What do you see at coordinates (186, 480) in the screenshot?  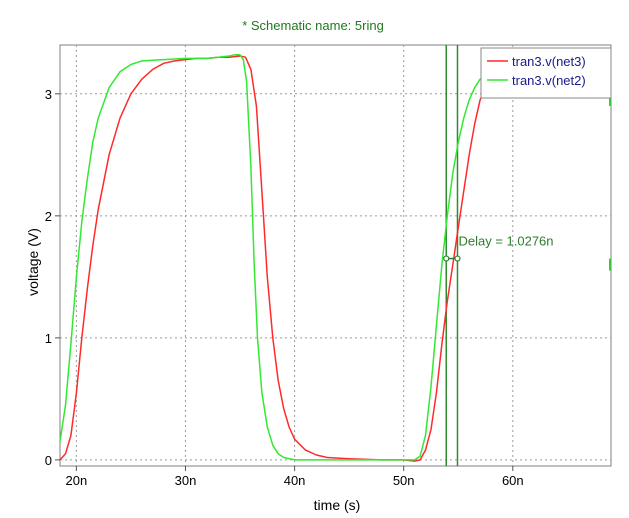 I see `x-tick-label-1: 30n` at bounding box center [186, 480].